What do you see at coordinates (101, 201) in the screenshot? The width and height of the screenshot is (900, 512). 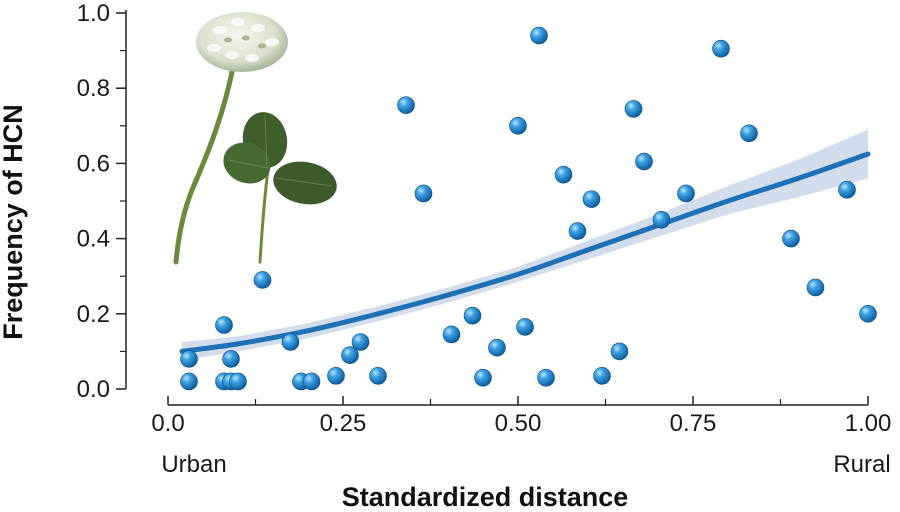 I see `y-axis-ticks: 0.0 0.2 0.4 0.6 0.8 1.0` at bounding box center [101, 201].